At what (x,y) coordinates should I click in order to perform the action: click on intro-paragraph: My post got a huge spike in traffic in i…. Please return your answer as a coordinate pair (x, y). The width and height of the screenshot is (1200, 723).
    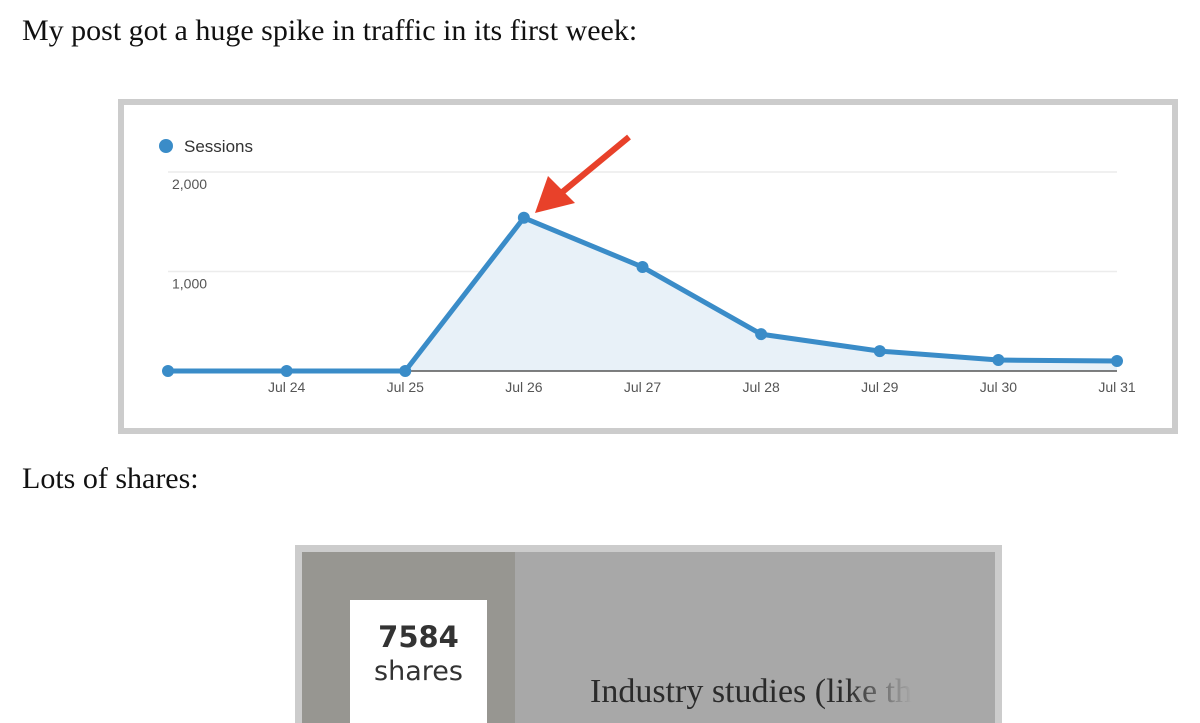
    Looking at the image, I should click on (330, 30).